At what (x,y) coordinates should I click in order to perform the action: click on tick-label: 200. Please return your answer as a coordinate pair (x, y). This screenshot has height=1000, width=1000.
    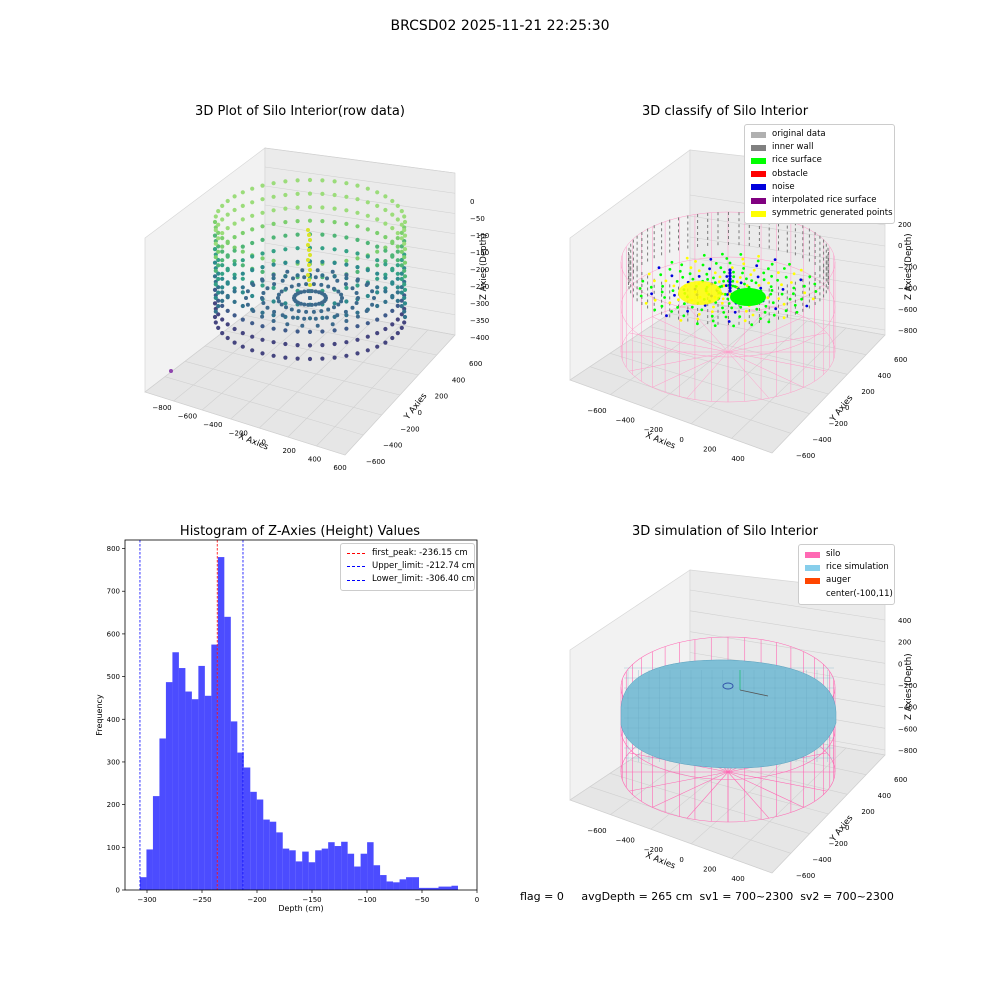
    Looking at the image, I should click on (867, 392).